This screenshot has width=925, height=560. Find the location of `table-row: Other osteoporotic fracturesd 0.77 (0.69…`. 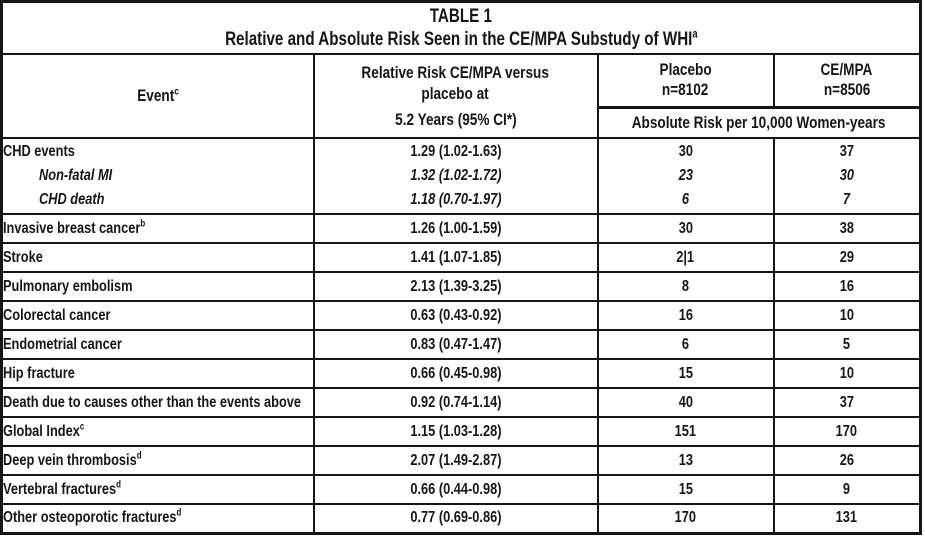

table-row: Other osteoporotic fracturesd 0.77 (0.69… is located at coordinates (461, 518).